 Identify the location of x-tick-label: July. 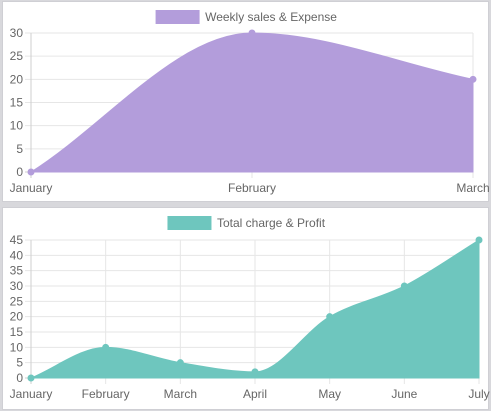
(478, 394).